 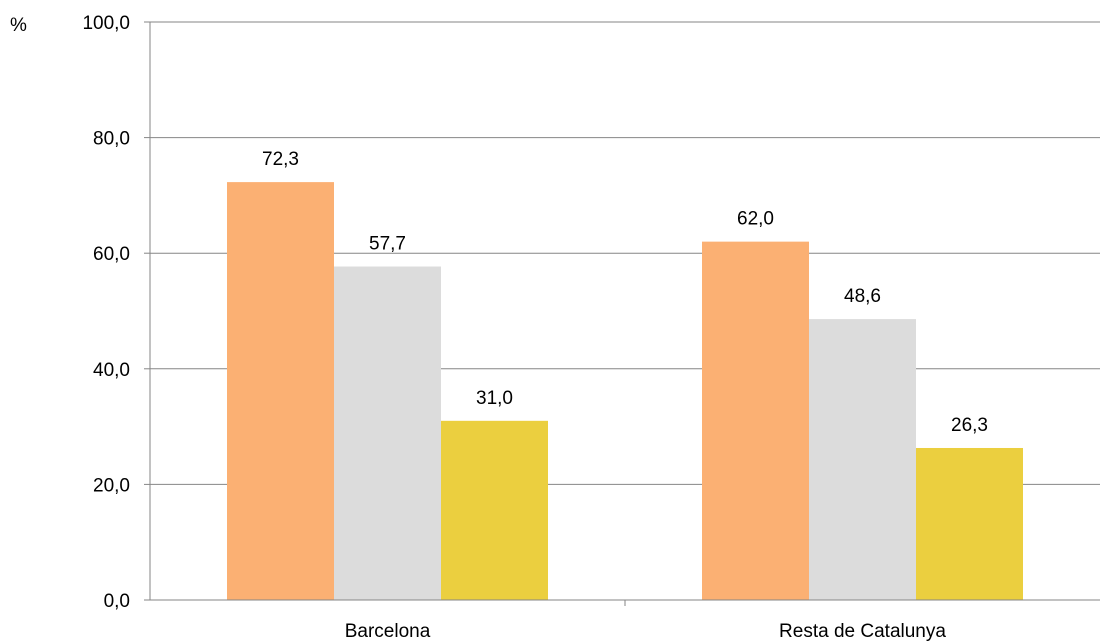 What do you see at coordinates (862, 296) in the screenshot?
I see `data-label: 48,6` at bounding box center [862, 296].